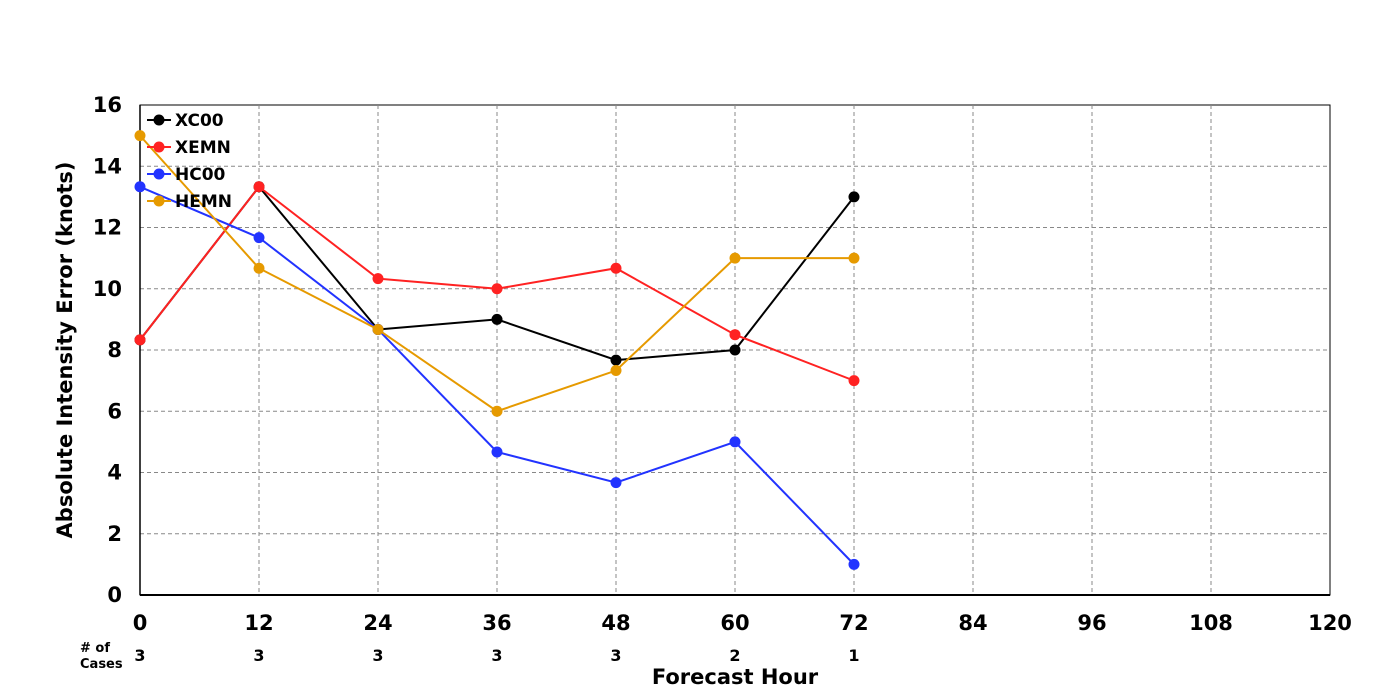 The height and width of the screenshot is (700, 1400). I want to click on x-tick-label: 96, so click(1091, 623).